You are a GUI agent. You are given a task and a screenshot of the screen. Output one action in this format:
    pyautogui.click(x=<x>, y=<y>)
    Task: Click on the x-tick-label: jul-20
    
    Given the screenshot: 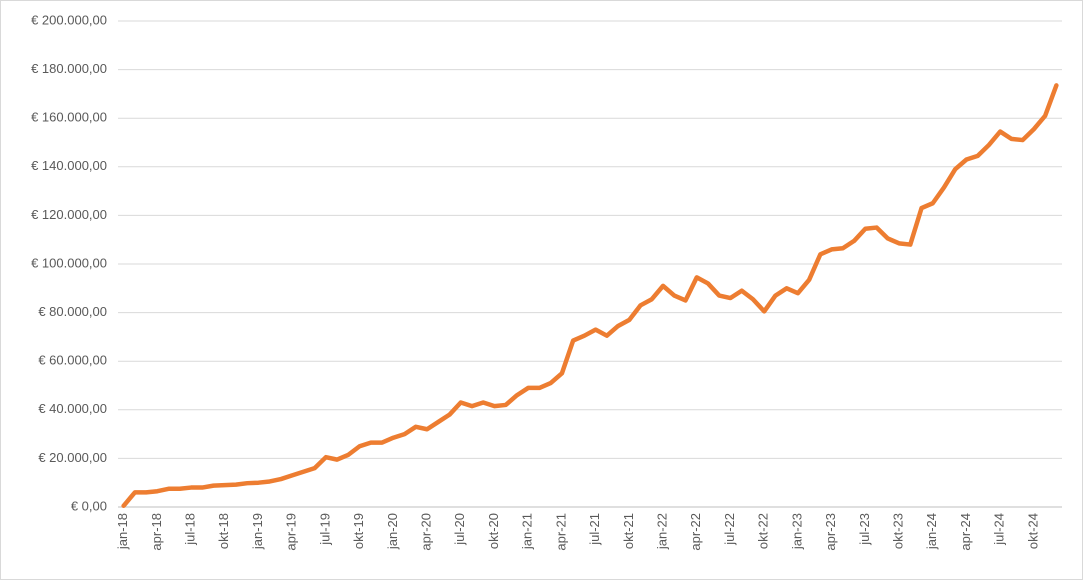 What is the action you would take?
    pyautogui.click(x=459, y=529)
    